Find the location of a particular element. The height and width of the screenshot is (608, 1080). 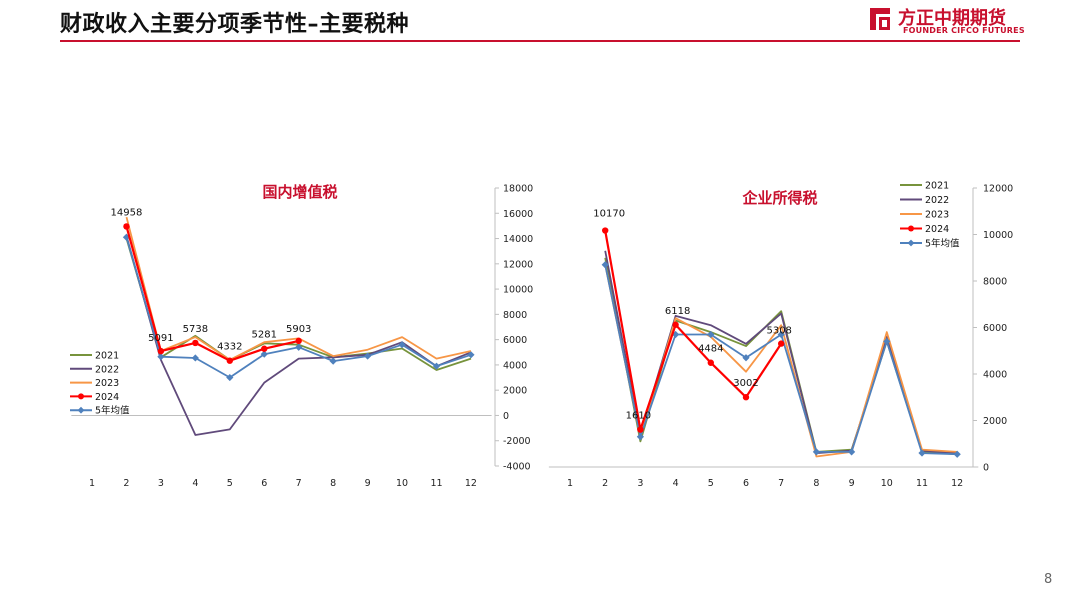

y-tick-label: 10000 is located at coordinates (998, 235).